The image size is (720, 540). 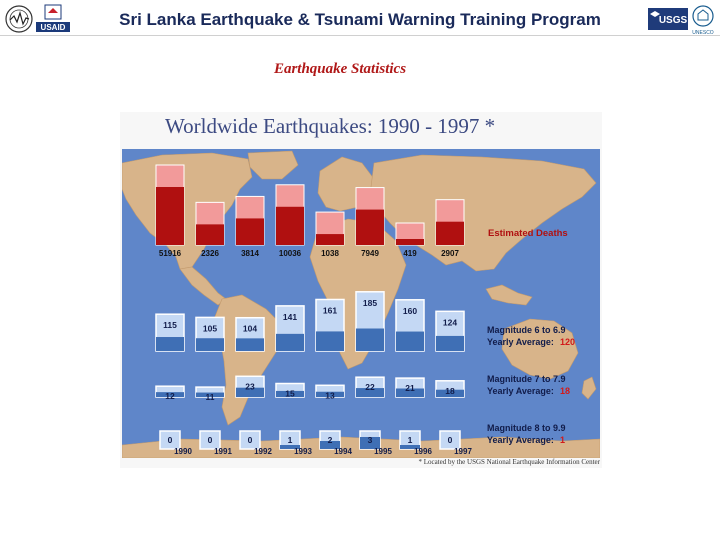 I want to click on mag6-average-value: 120, so click(x=567, y=342).